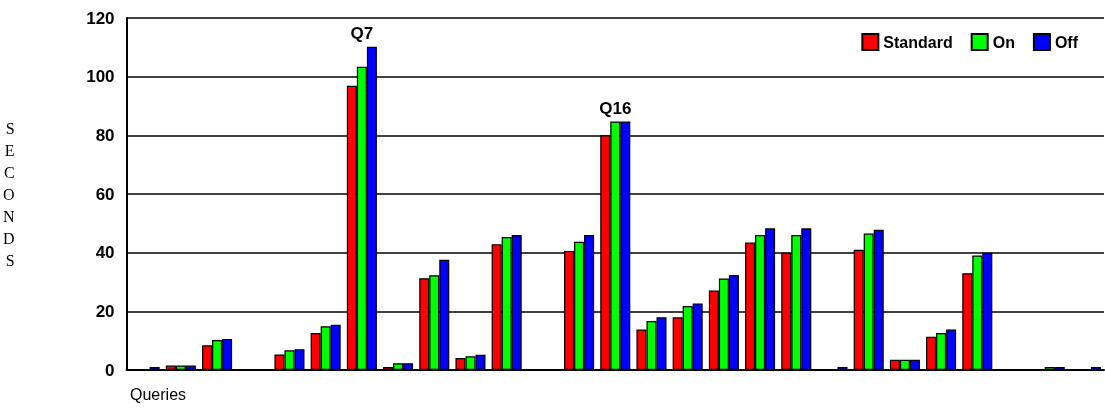  Describe the element at coordinates (362, 33) in the screenshot. I see `annotation: Q7` at that location.